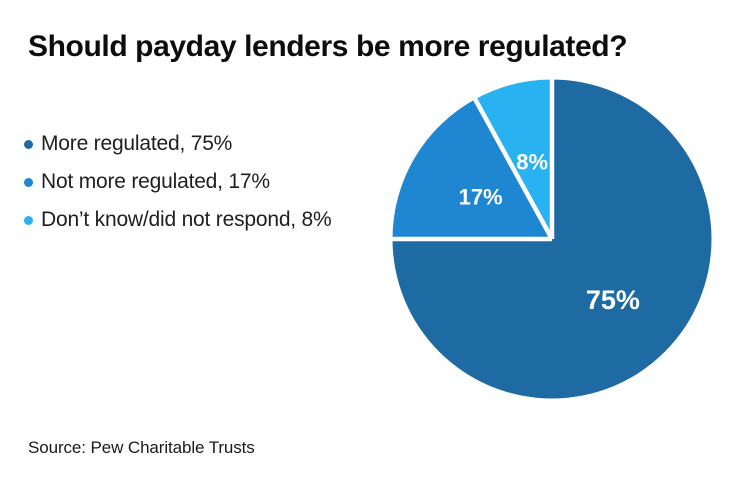 The height and width of the screenshot is (482, 740). What do you see at coordinates (186, 219) in the screenshot?
I see `legend-item-label: Don’t know/did not respond, 8%` at bounding box center [186, 219].